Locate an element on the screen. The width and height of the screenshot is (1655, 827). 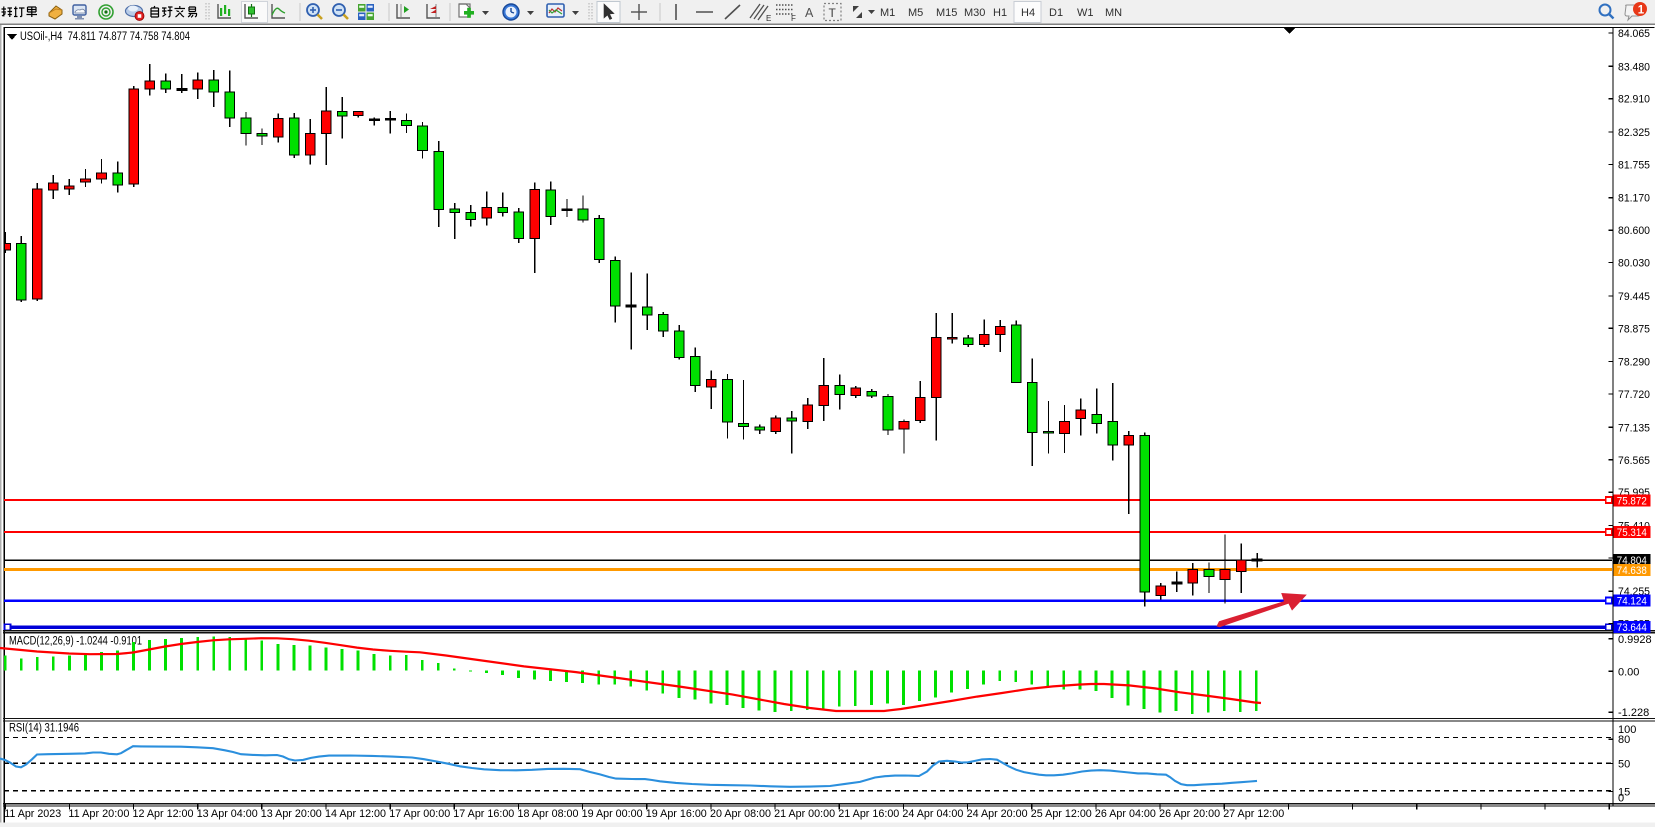
svg-text: 12 Apr 12:00 is located at coordinates (163, 814).